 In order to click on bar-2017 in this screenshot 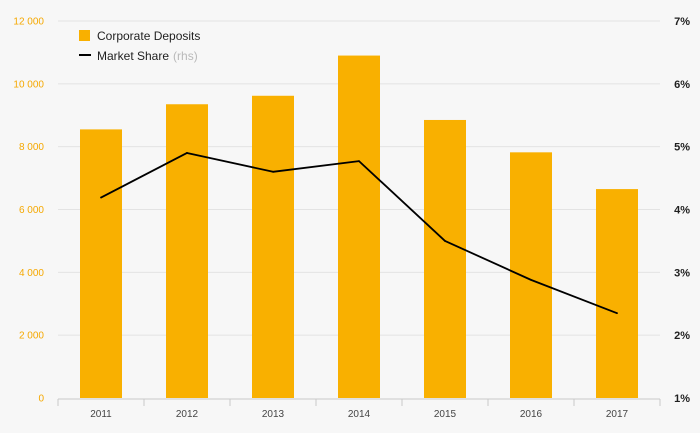, I will do `click(617, 293)`.